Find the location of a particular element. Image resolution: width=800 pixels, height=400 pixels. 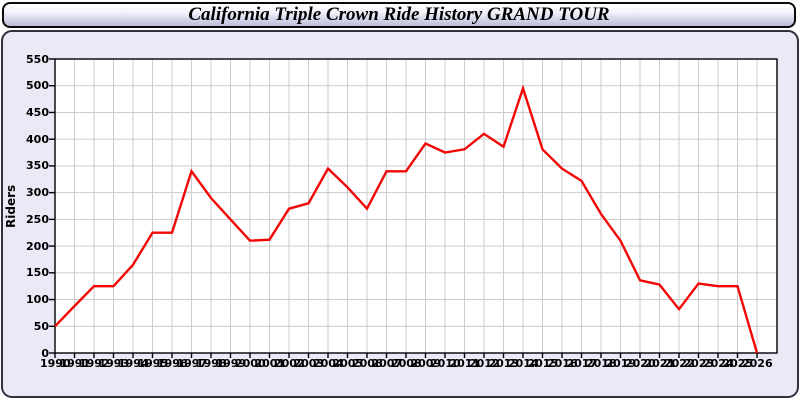

x-tick-label: 2003 is located at coordinates (309, 363).